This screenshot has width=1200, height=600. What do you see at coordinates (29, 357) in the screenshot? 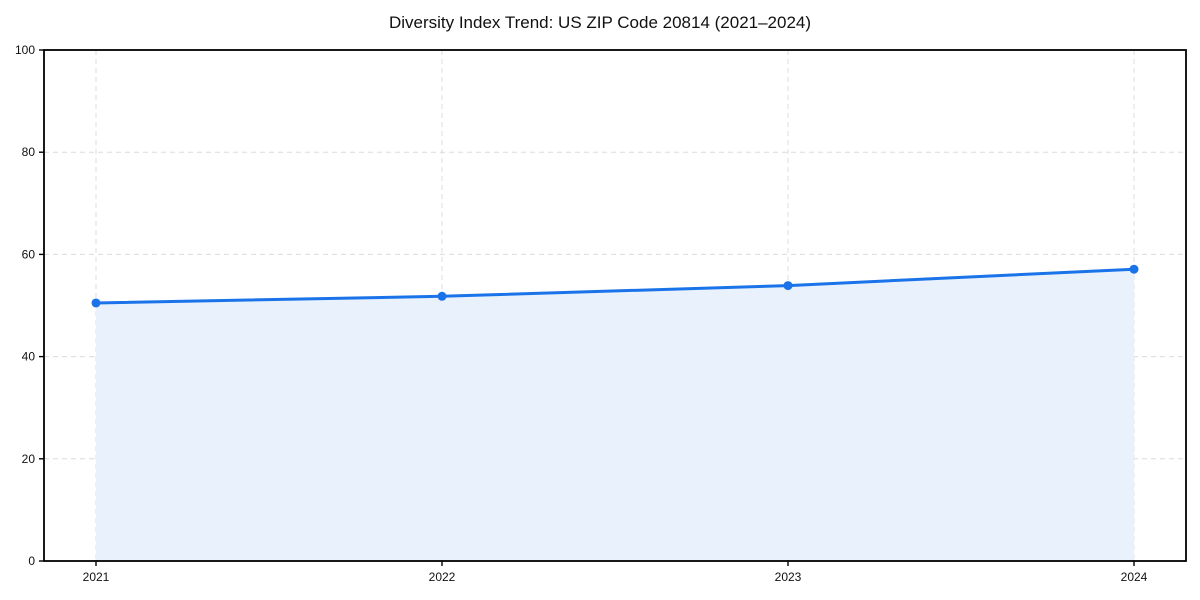
I see `y-tick-label: 40` at bounding box center [29, 357].